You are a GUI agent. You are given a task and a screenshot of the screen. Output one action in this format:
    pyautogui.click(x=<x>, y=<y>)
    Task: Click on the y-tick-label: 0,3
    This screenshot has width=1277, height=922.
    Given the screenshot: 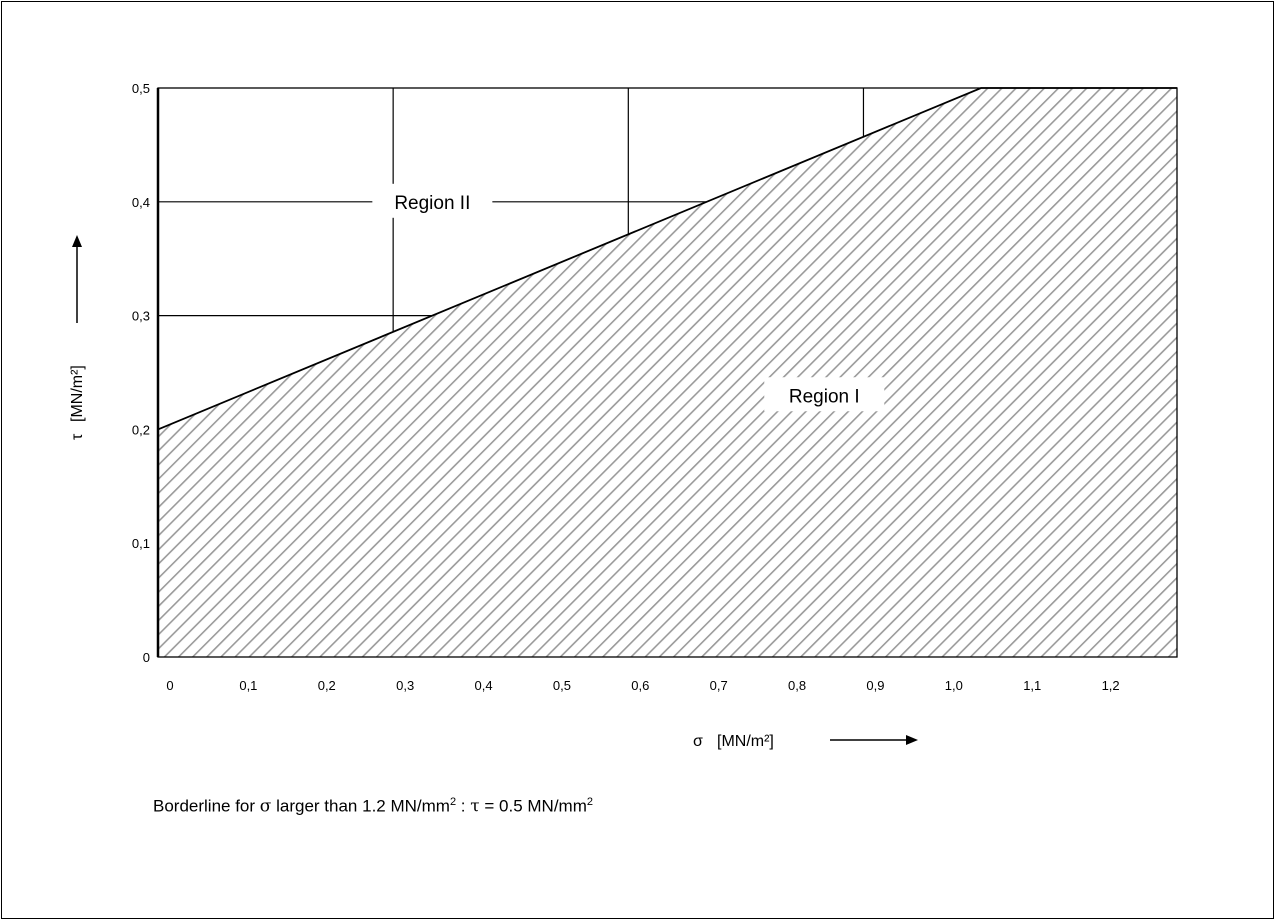 What is the action you would take?
    pyautogui.click(x=141, y=316)
    